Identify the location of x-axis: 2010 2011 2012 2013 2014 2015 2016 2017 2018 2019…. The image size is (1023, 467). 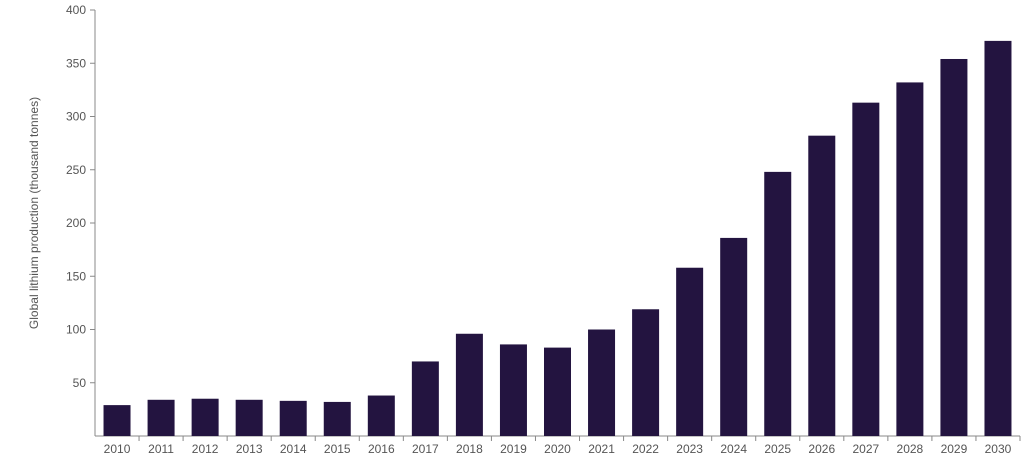
(558, 445).